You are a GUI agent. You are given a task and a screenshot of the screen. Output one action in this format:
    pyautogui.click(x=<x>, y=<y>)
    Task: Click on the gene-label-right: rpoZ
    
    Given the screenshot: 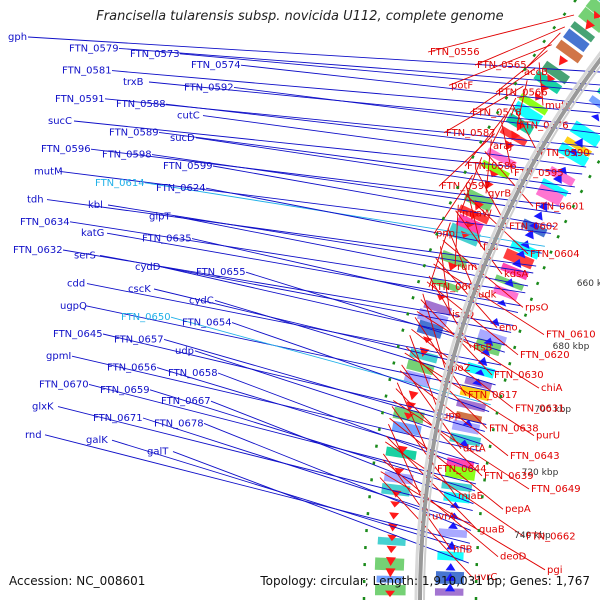 What is the action you would take?
    pyautogui.click(x=459, y=368)
    